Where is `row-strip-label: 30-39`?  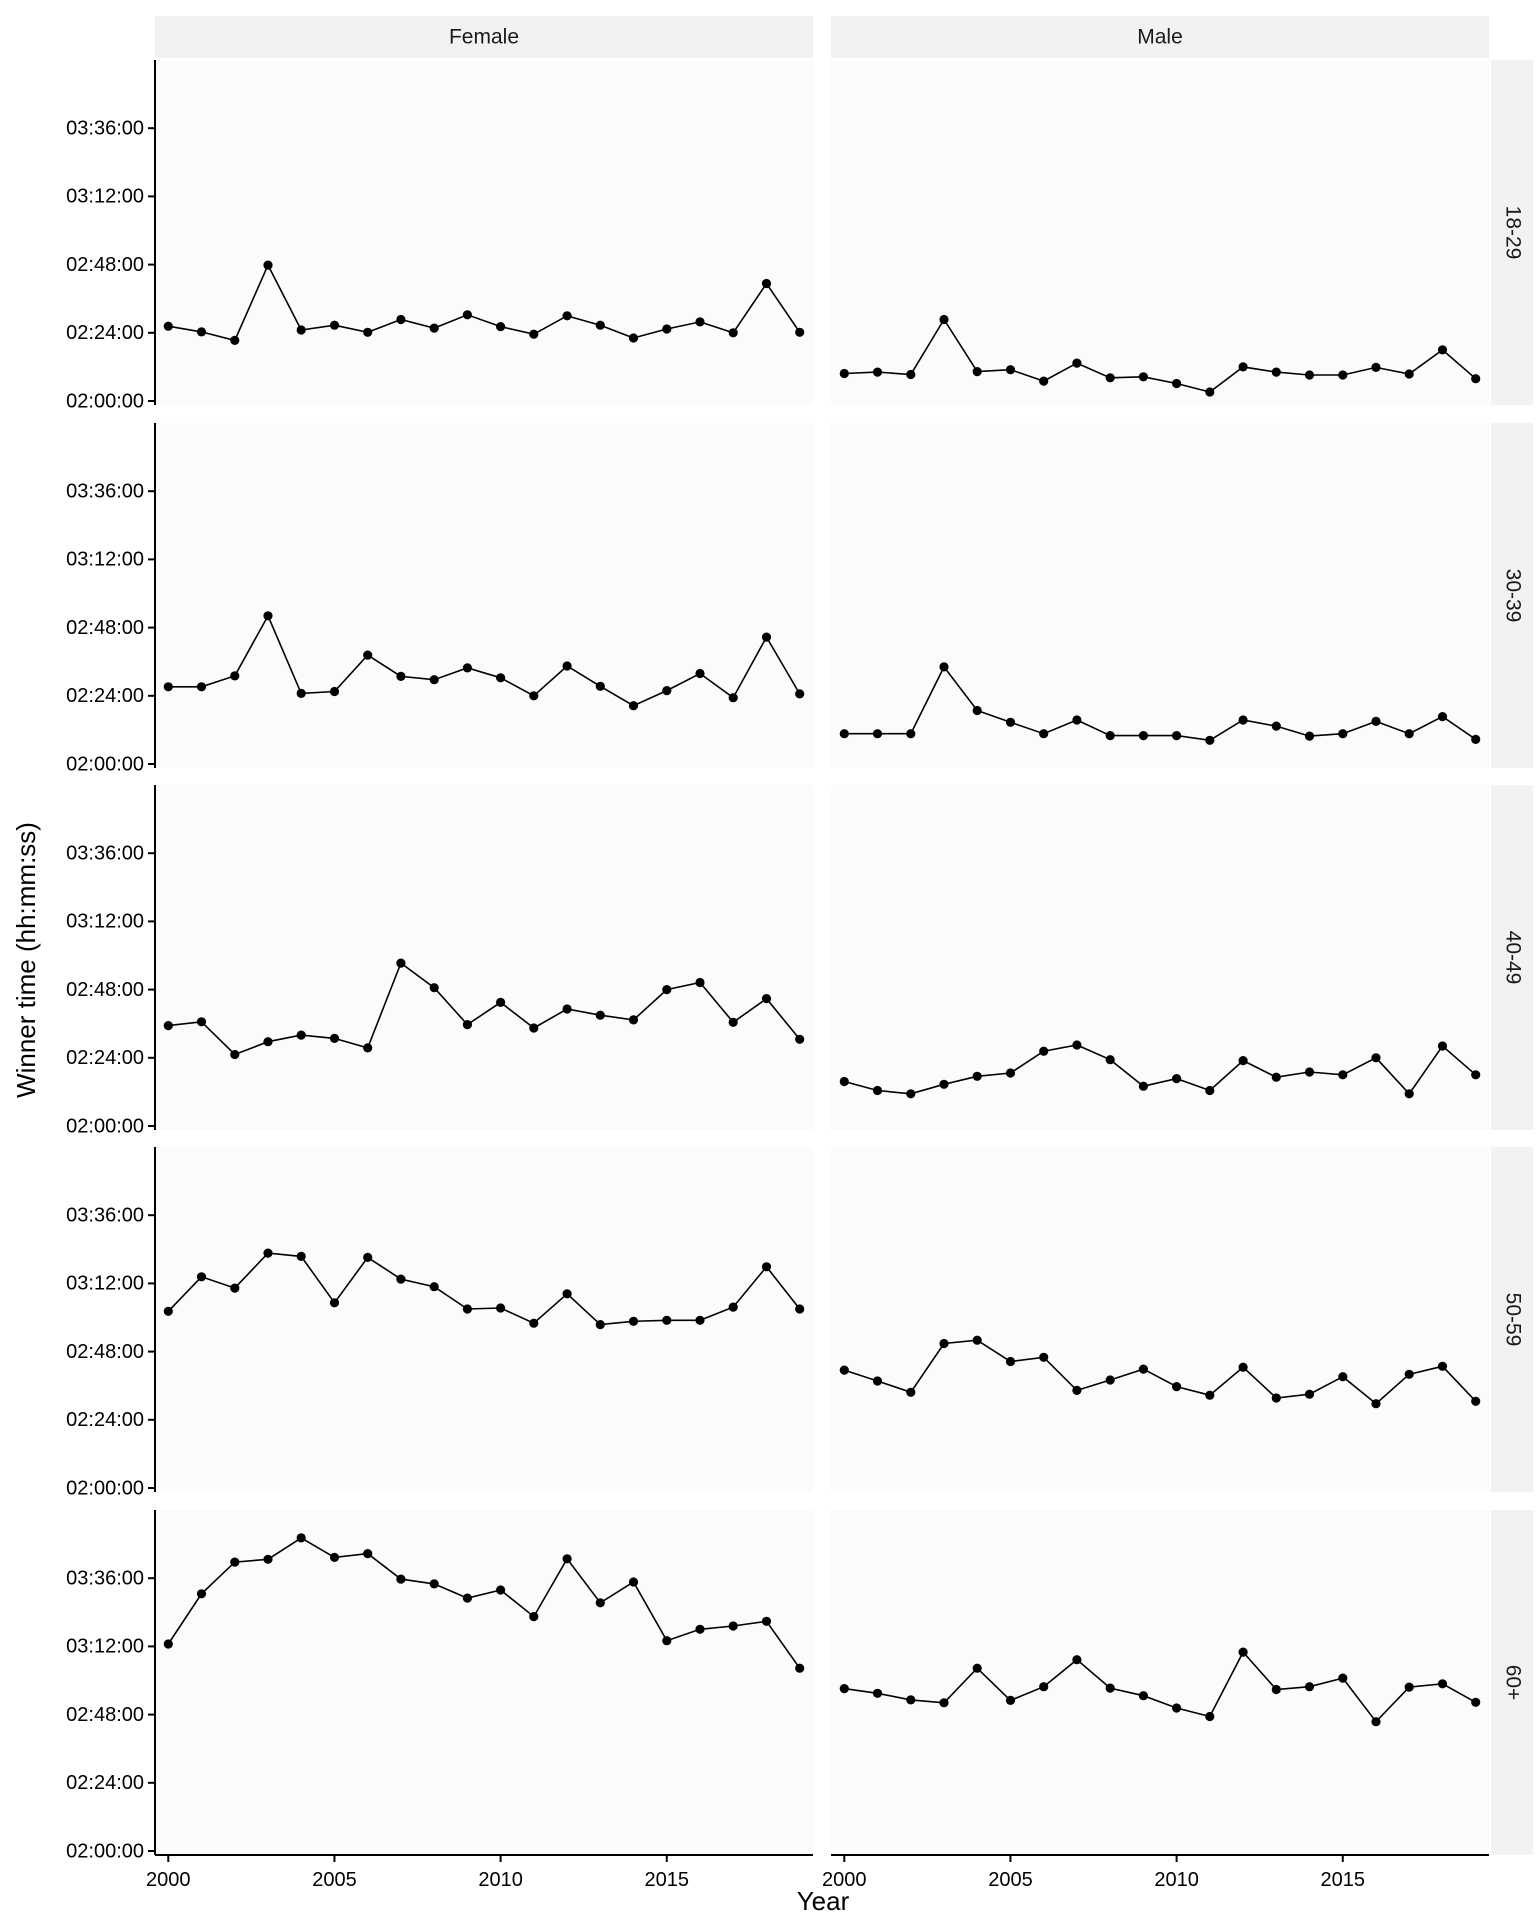
row-strip-label: 30-39 is located at coordinates (1512, 596).